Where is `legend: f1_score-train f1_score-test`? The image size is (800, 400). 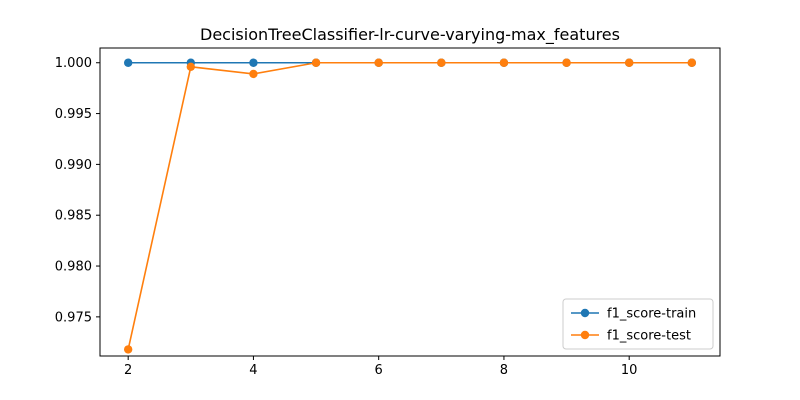
legend: f1_score-train f1_score-test is located at coordinates (638, 324).